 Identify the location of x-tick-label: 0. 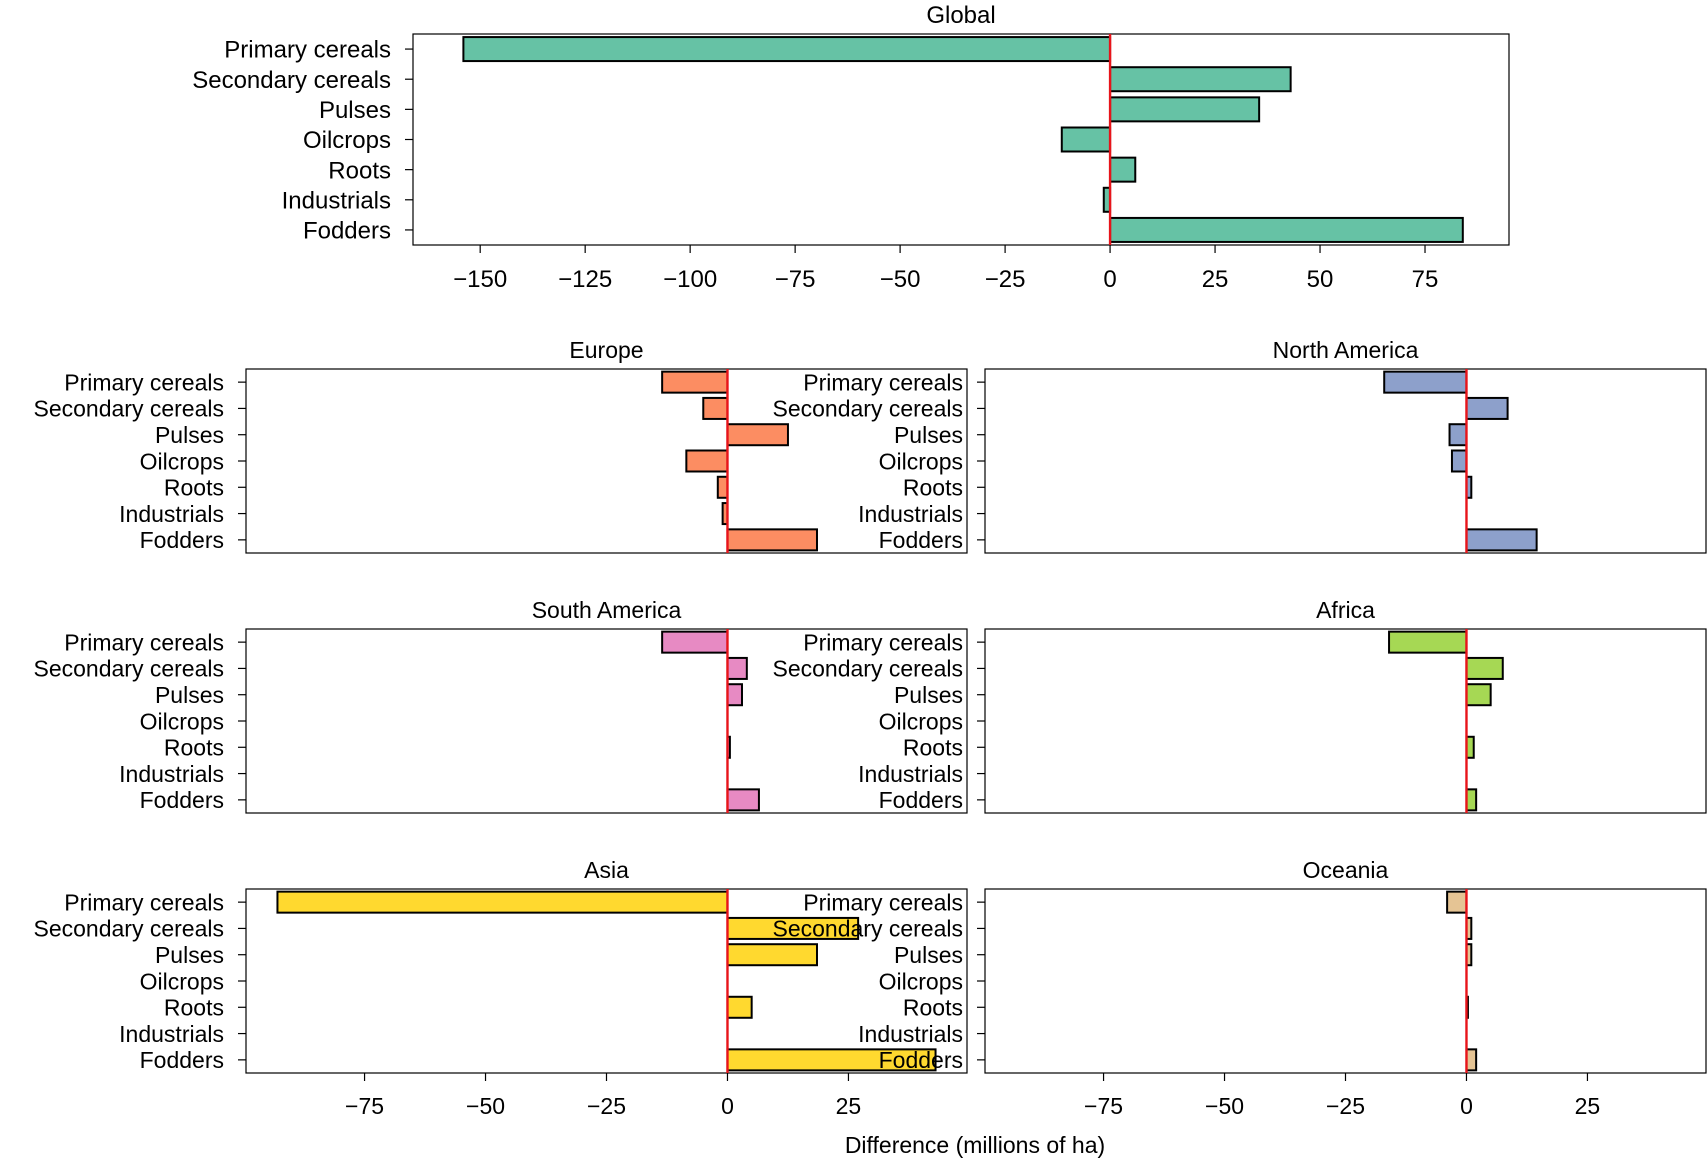
(1466, 1106).